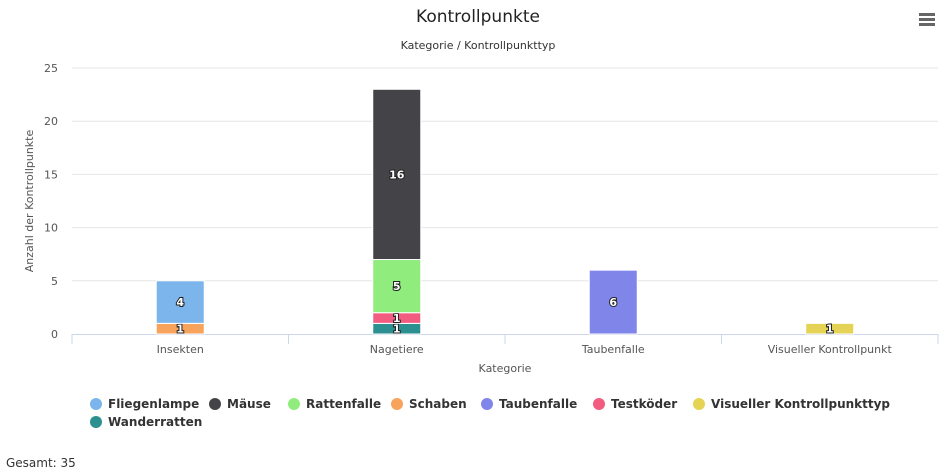 This screenshot has width=945, height=476. Describe the element at coordinates (249, 404) in the screenshot. I see `legend-item: Mäuse` at that location.